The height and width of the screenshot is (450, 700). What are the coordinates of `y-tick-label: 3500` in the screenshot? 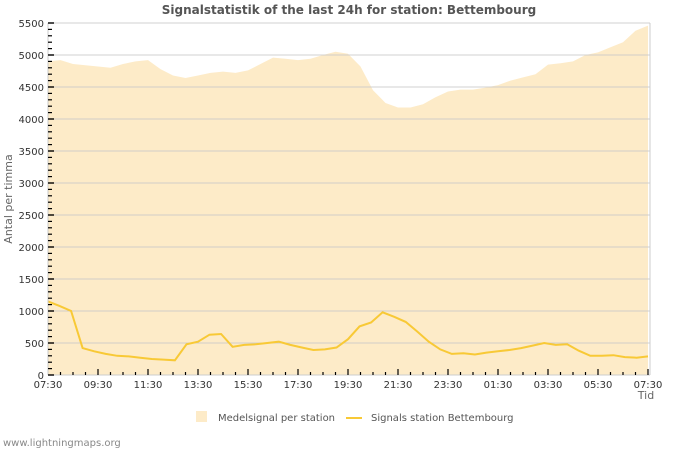 It's located at (31, 152).